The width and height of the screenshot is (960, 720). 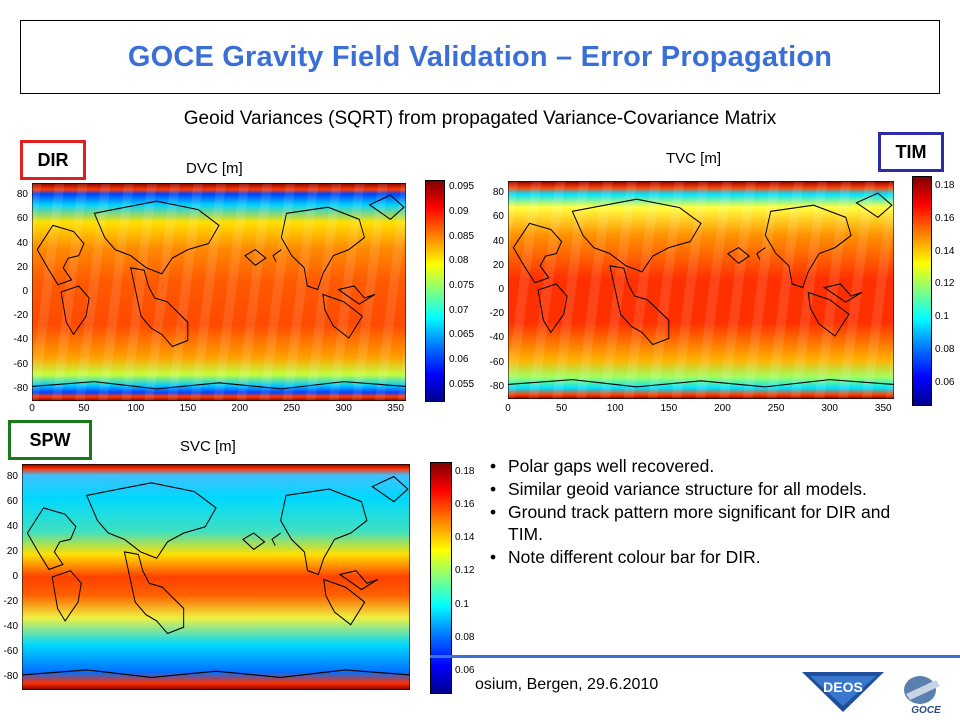 I want to click on deos-logo: DEOS, so click(x=843, y=692).